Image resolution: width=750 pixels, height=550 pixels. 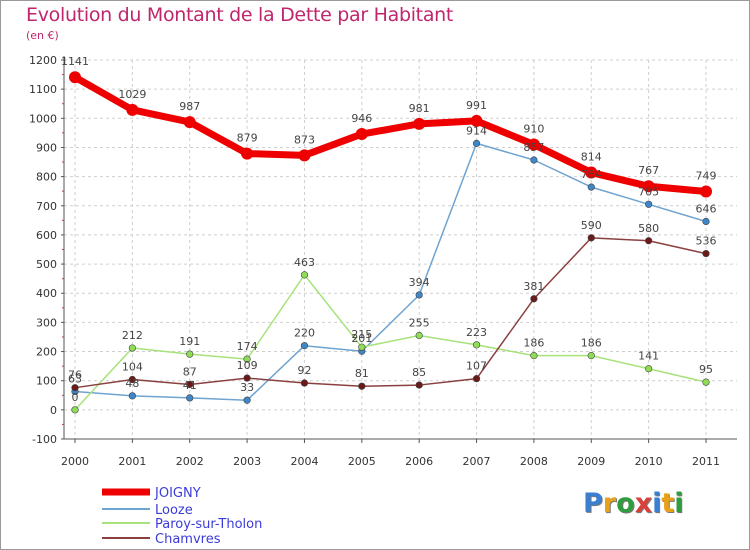 What do you see at coordinates (476, 130) in the screenshot?
I see `data-label: 914` at bounding box center [476, 130].